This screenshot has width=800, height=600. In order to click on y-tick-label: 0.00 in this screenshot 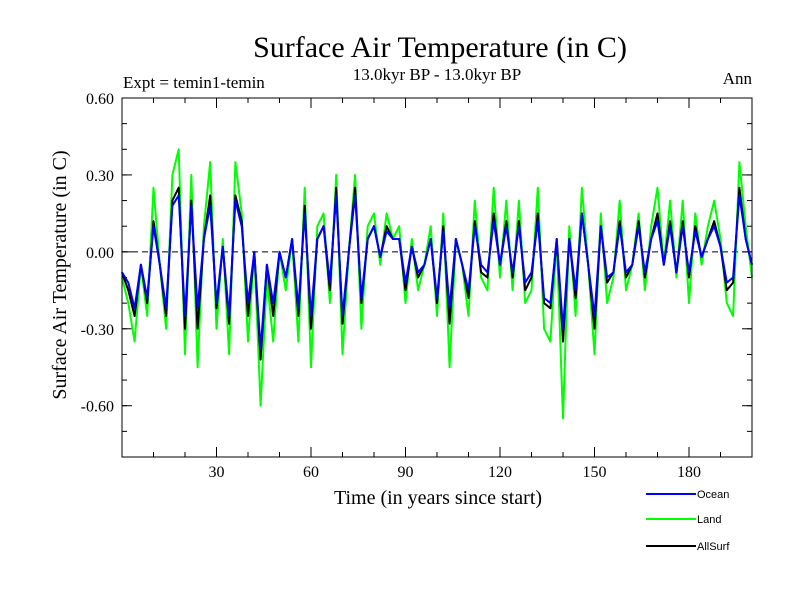, I will do `click(100, 253)`.